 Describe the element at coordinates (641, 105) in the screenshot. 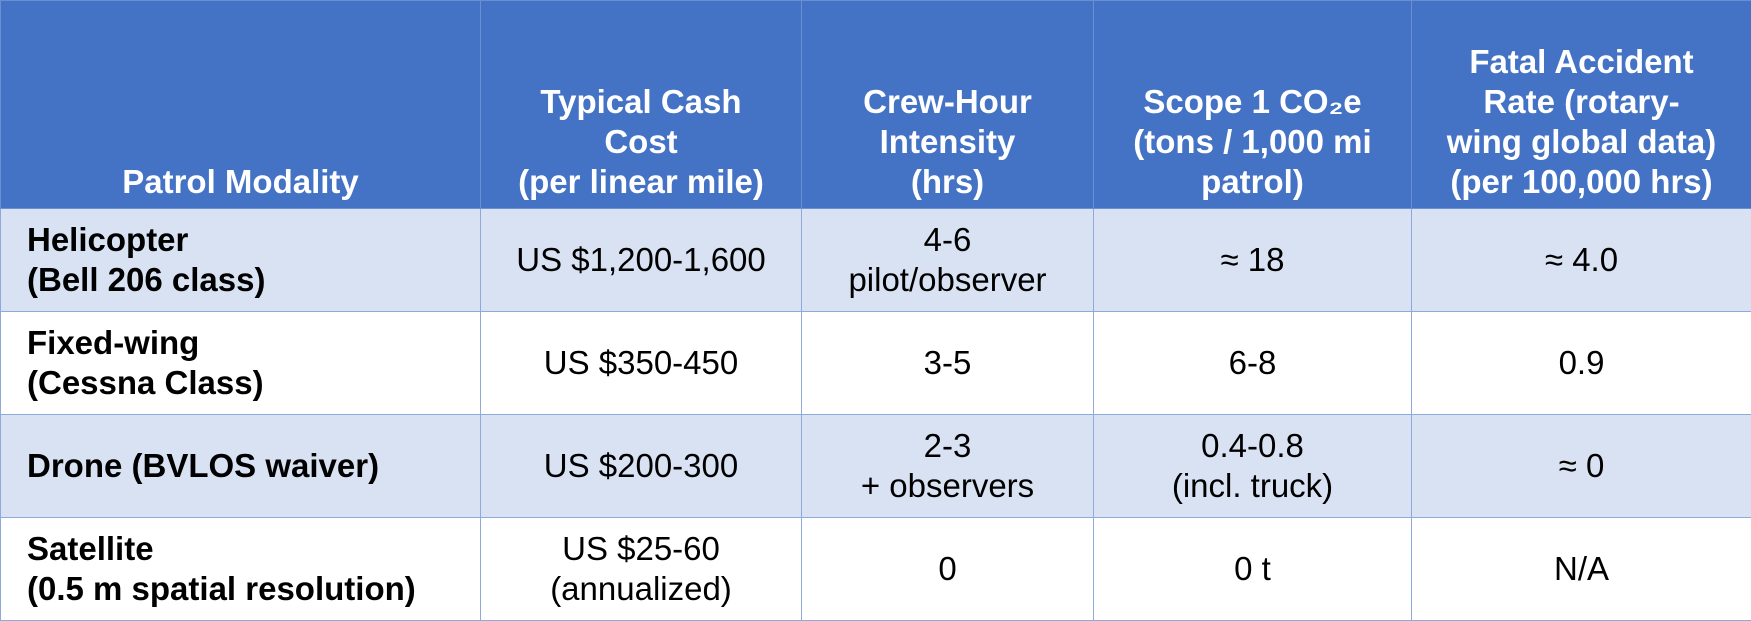

I see `header-typical-cash-cost: Typical Cash Cost (per linear mile)` at that location.